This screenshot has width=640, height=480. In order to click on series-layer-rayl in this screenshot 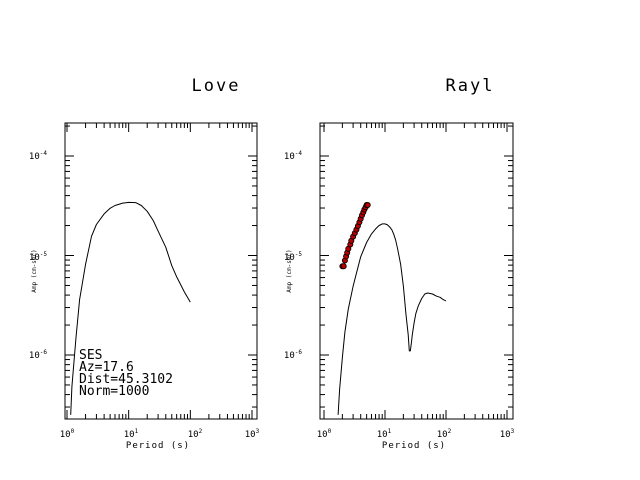, I will do `click(392, 308)`.